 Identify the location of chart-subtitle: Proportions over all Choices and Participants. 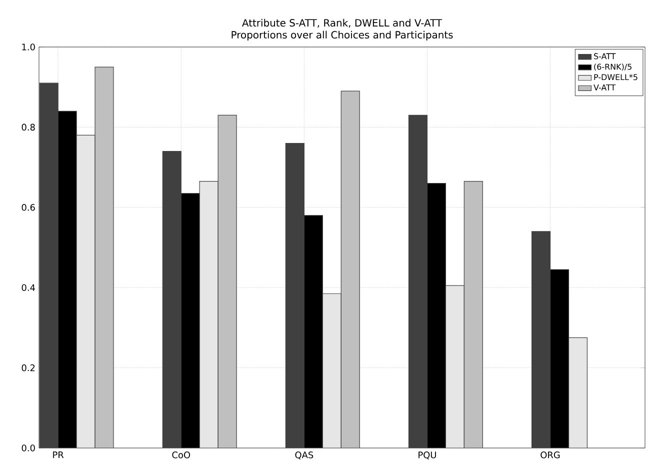
(342, 35).